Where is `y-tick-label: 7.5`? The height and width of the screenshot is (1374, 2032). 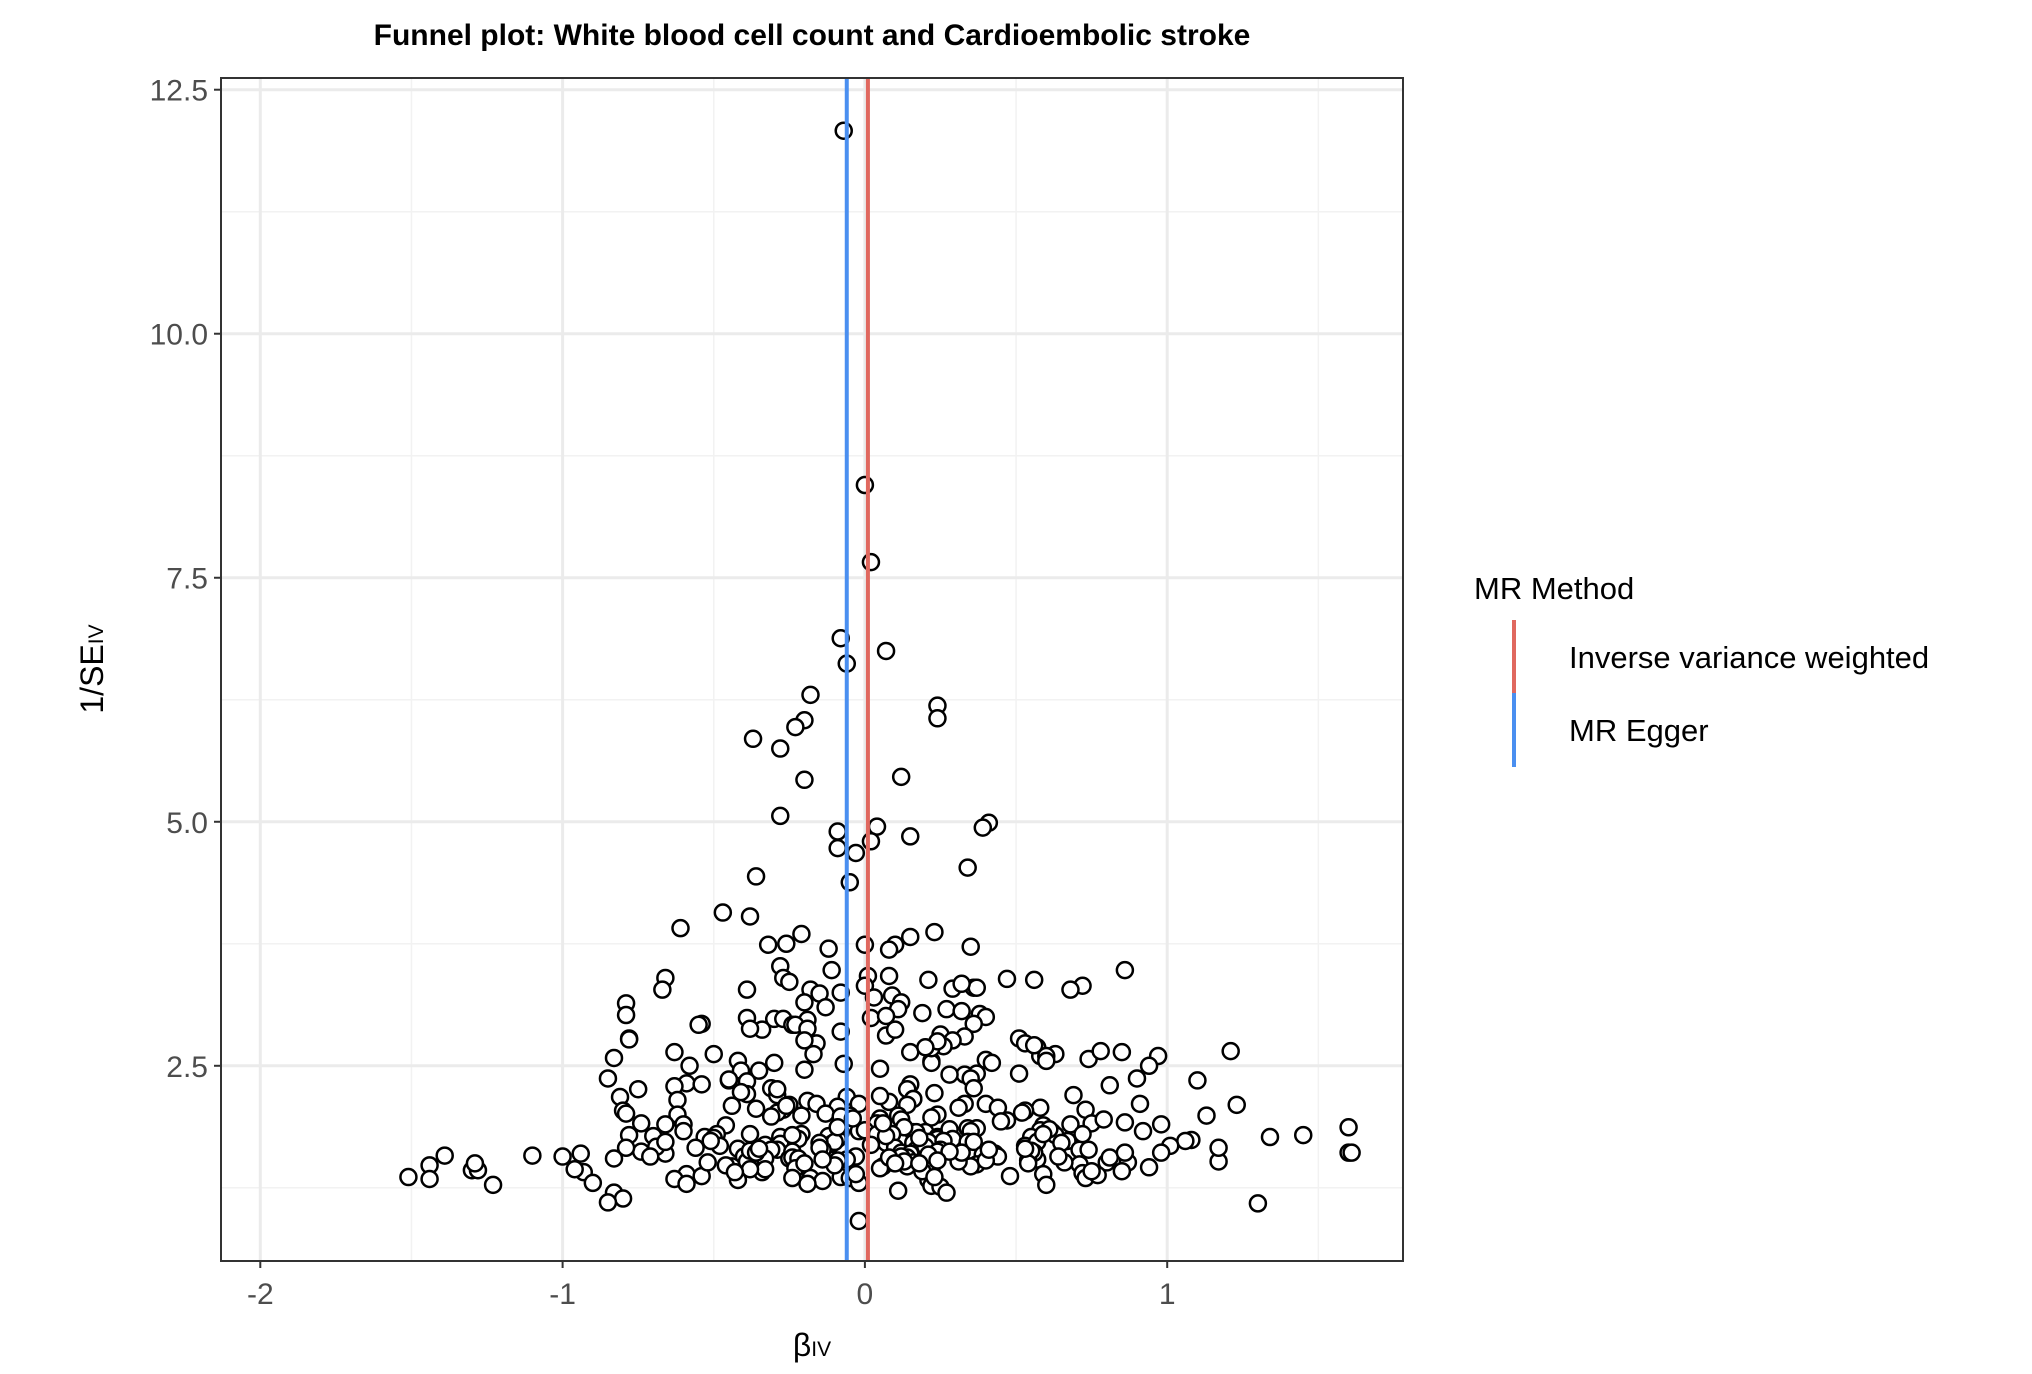 y-tick-label: 7.5 is located at coordinates (187, 579).